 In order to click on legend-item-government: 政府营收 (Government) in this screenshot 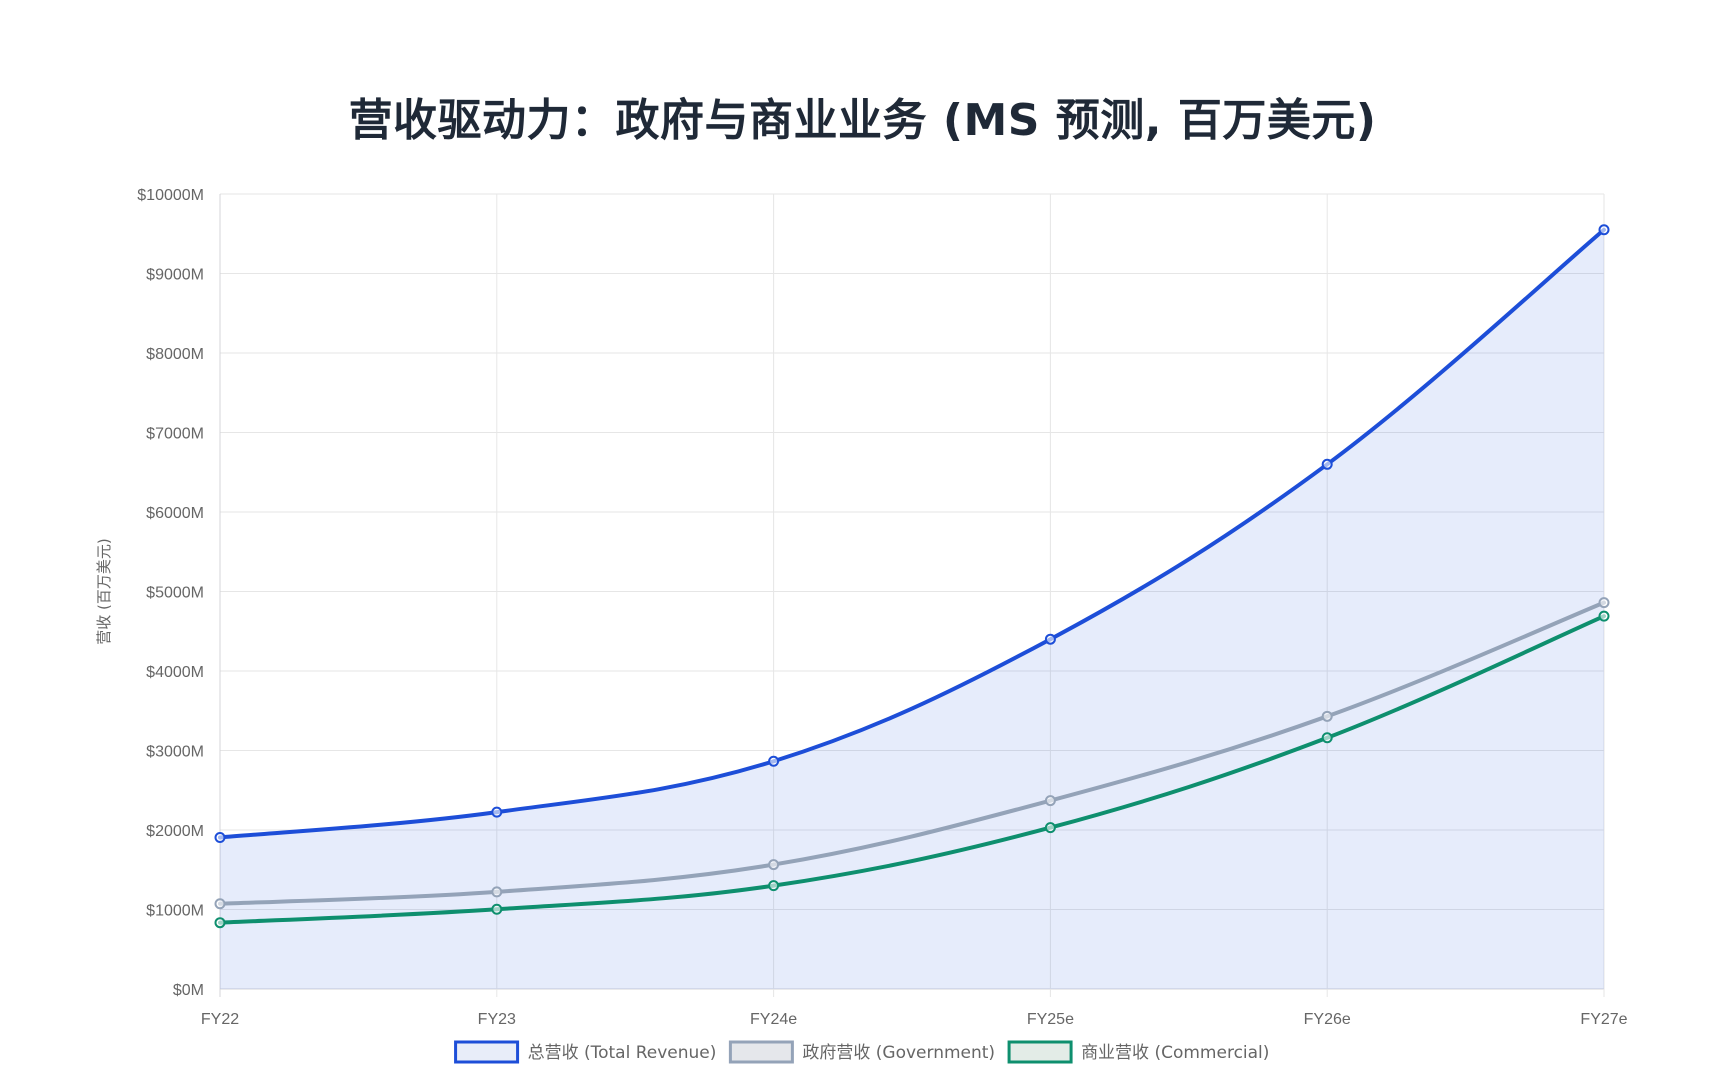, I will do `click(861, 1052)`.